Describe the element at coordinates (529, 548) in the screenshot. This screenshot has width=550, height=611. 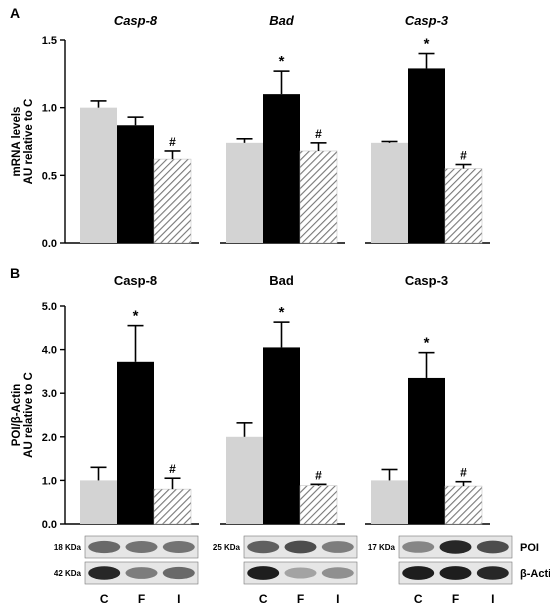
I see `blot-row-label-poi: POI` at that location.